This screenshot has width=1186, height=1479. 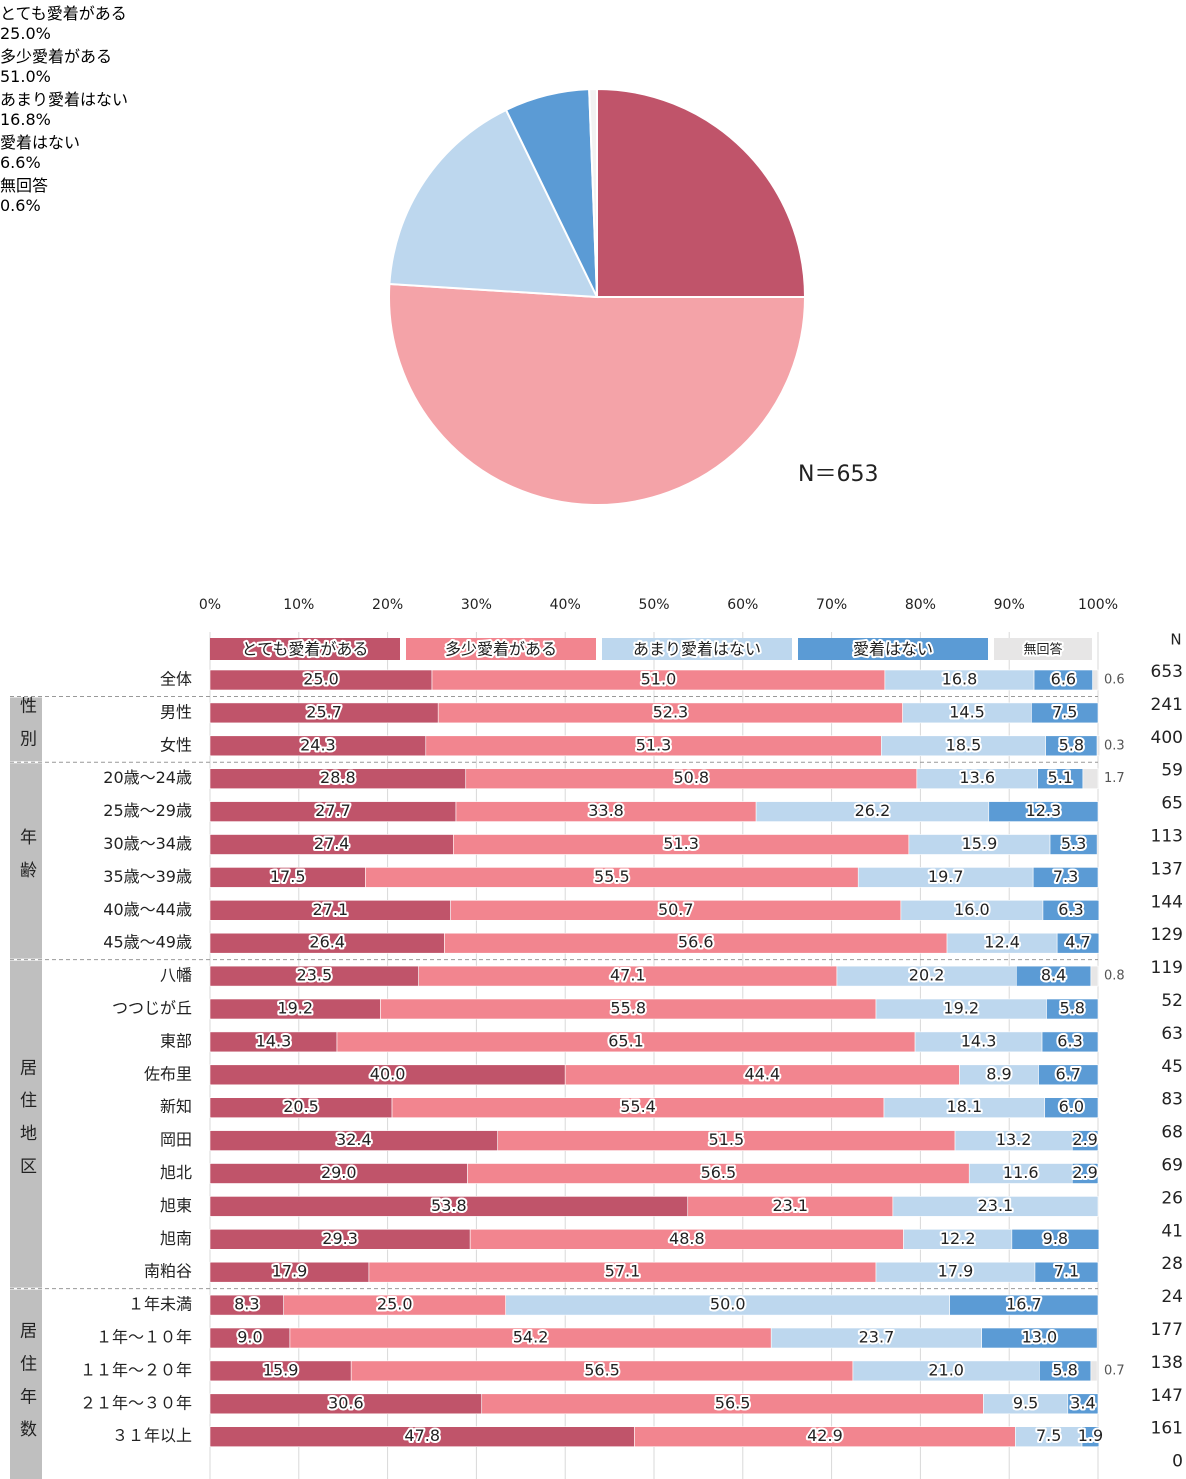 I want to click on value-label: 42.9, so click(x=825, y=1435).